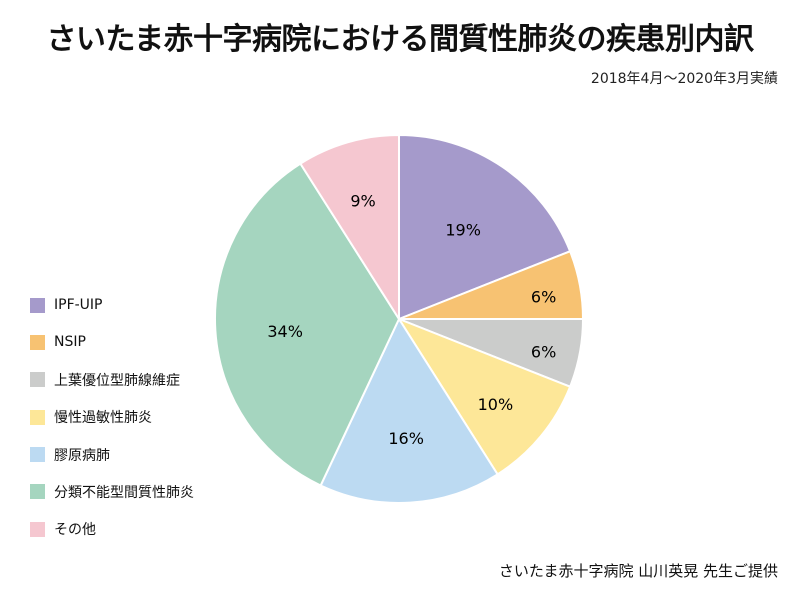 Image resolution: width=800 pixels, height=596 pixels. Describe the element at coordinates (684, 79) in the screenshot. I see `chart-subtitle: 2018年4月～2020年3月実績` at that location.